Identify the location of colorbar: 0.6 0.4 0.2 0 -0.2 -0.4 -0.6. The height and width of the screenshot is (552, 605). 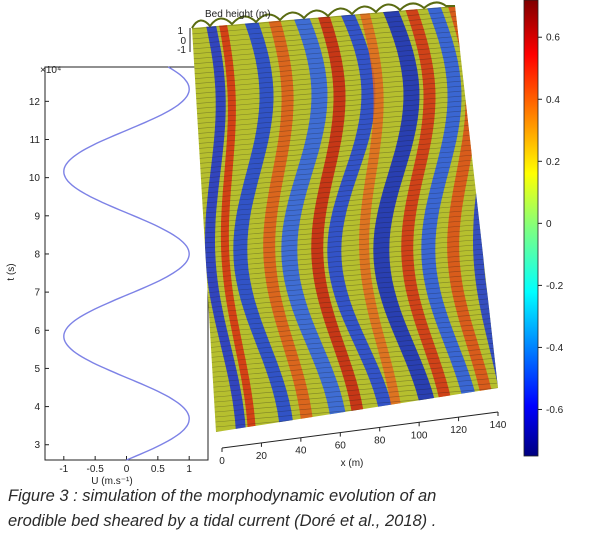
(543, 228).